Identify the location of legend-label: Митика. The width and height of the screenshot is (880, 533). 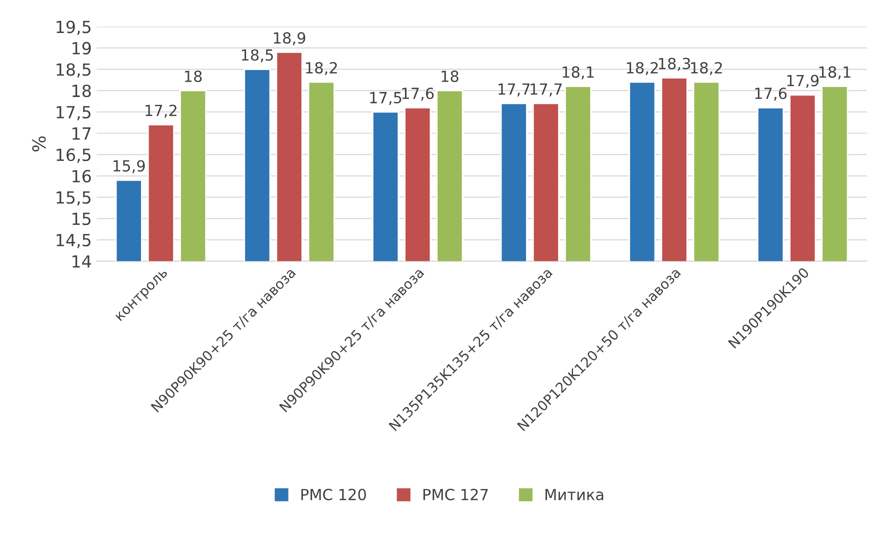
(575, 494).